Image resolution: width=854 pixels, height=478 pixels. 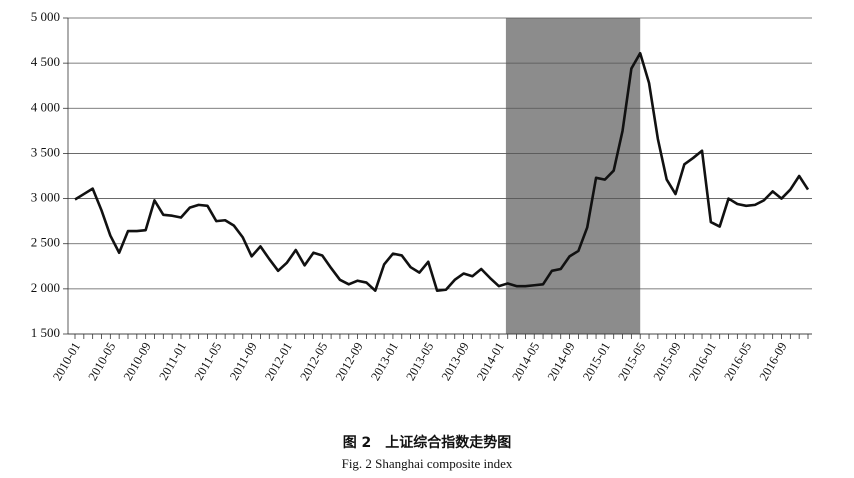 What do you see at coordinates (45, 16) in the screenshot?
I see `y-tick-label: 5 000` at bounding box center [45, 16].